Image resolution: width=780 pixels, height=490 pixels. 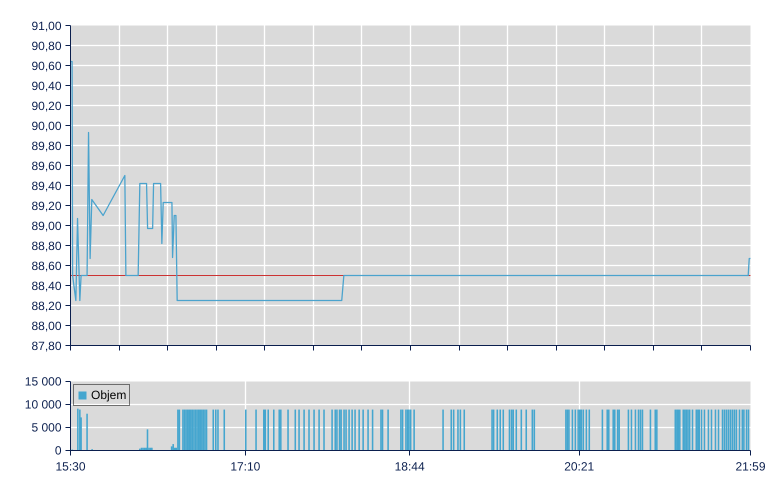 What do you see at coordinates (750, 467) in the screenshot?
I see `x-tick-label: 21:59` at bounding box center [750, 467].